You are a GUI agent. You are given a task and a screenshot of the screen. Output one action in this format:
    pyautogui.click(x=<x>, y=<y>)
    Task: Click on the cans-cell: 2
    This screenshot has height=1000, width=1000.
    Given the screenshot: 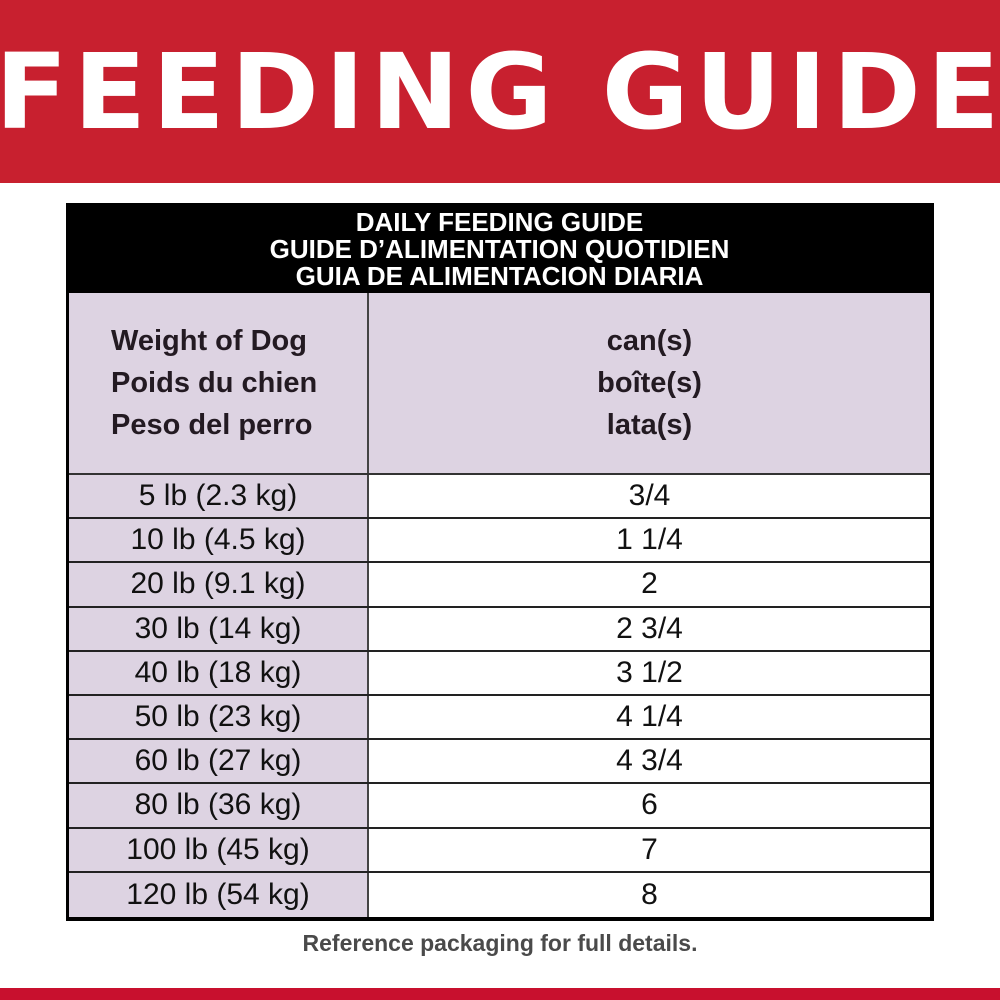 What is the action you would take?
    pyautogui.click(x=649, y=584)
    